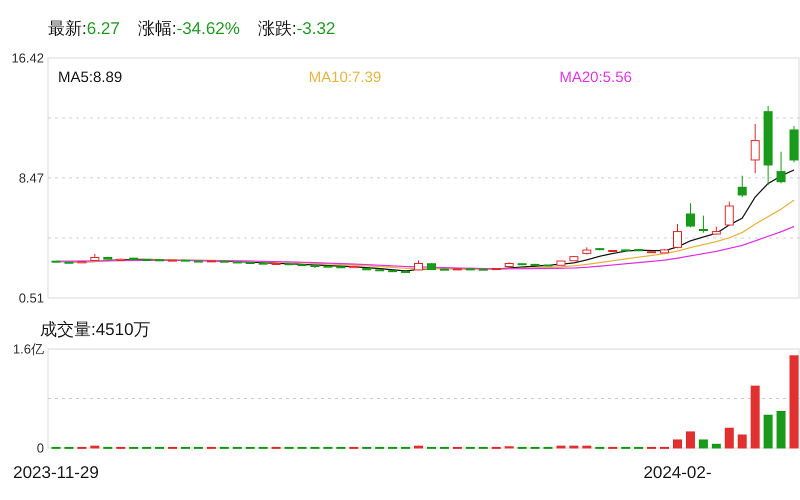 The width and height of the screenshot is (800, 500). What do you see at coordinates (90, 77) in the screenshot?
I see `text: MA5:8.89` at bounding box center [90, 77].